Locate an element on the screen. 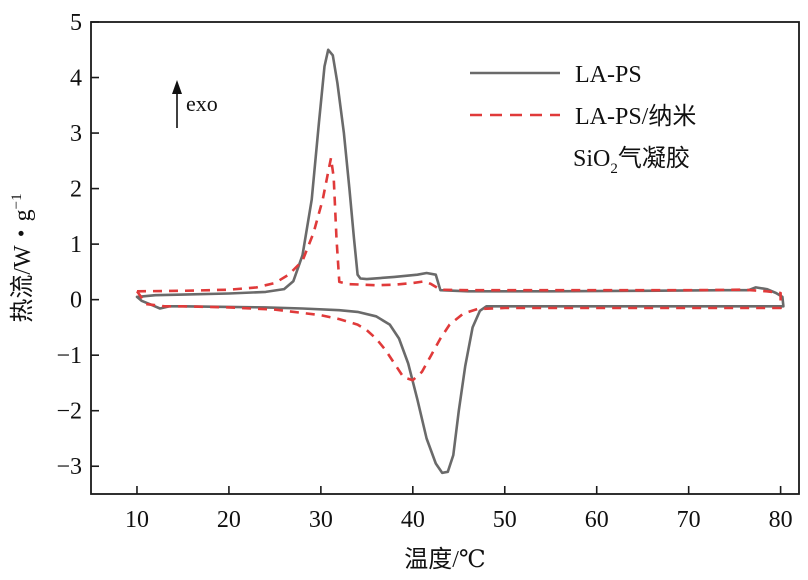 The width and height of the screenshot is (808, 580). exo-label: exo is located at coordinates (202, 103).